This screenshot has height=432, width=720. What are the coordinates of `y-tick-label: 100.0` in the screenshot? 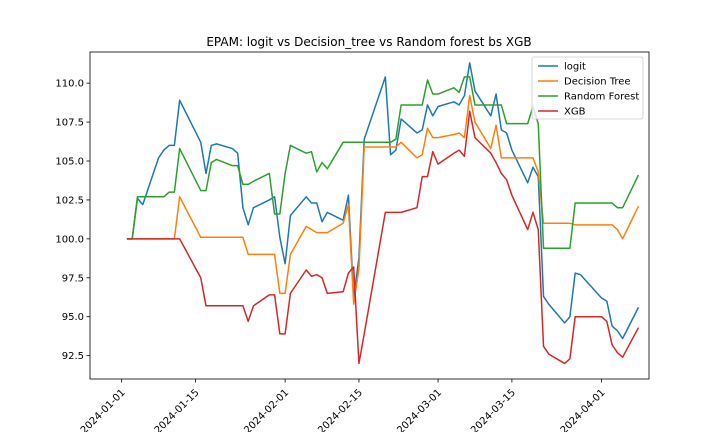 It's located at (69, 239).